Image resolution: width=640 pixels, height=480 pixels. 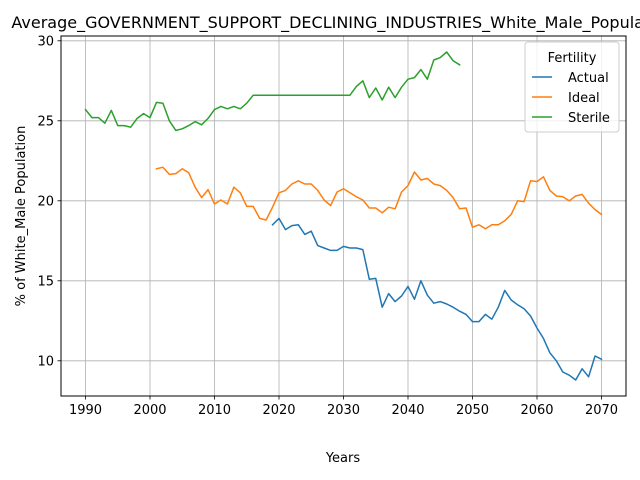 I want to click on legend-label-actual: Actual, so click(x=588, y=78).